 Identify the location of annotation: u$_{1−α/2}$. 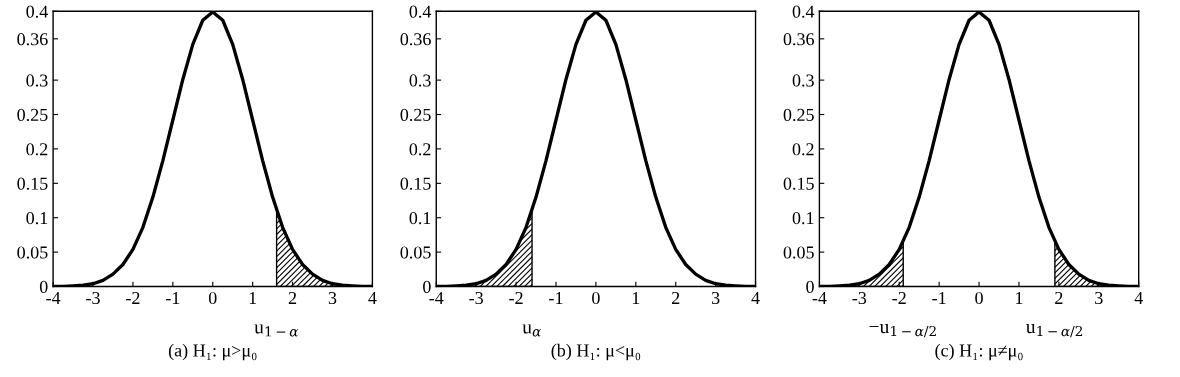
(1054, 331).